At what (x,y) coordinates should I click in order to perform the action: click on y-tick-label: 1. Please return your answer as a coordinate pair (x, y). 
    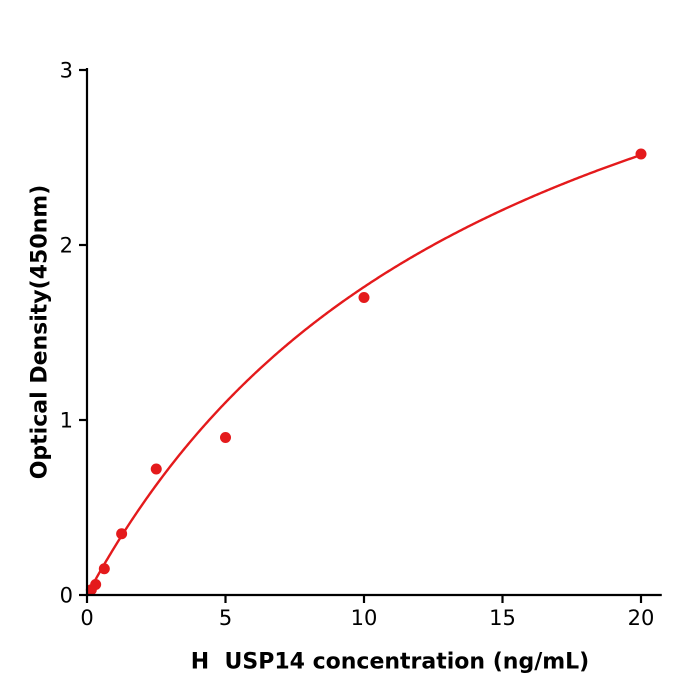
    Looking at the image, I should click on (66, 421).